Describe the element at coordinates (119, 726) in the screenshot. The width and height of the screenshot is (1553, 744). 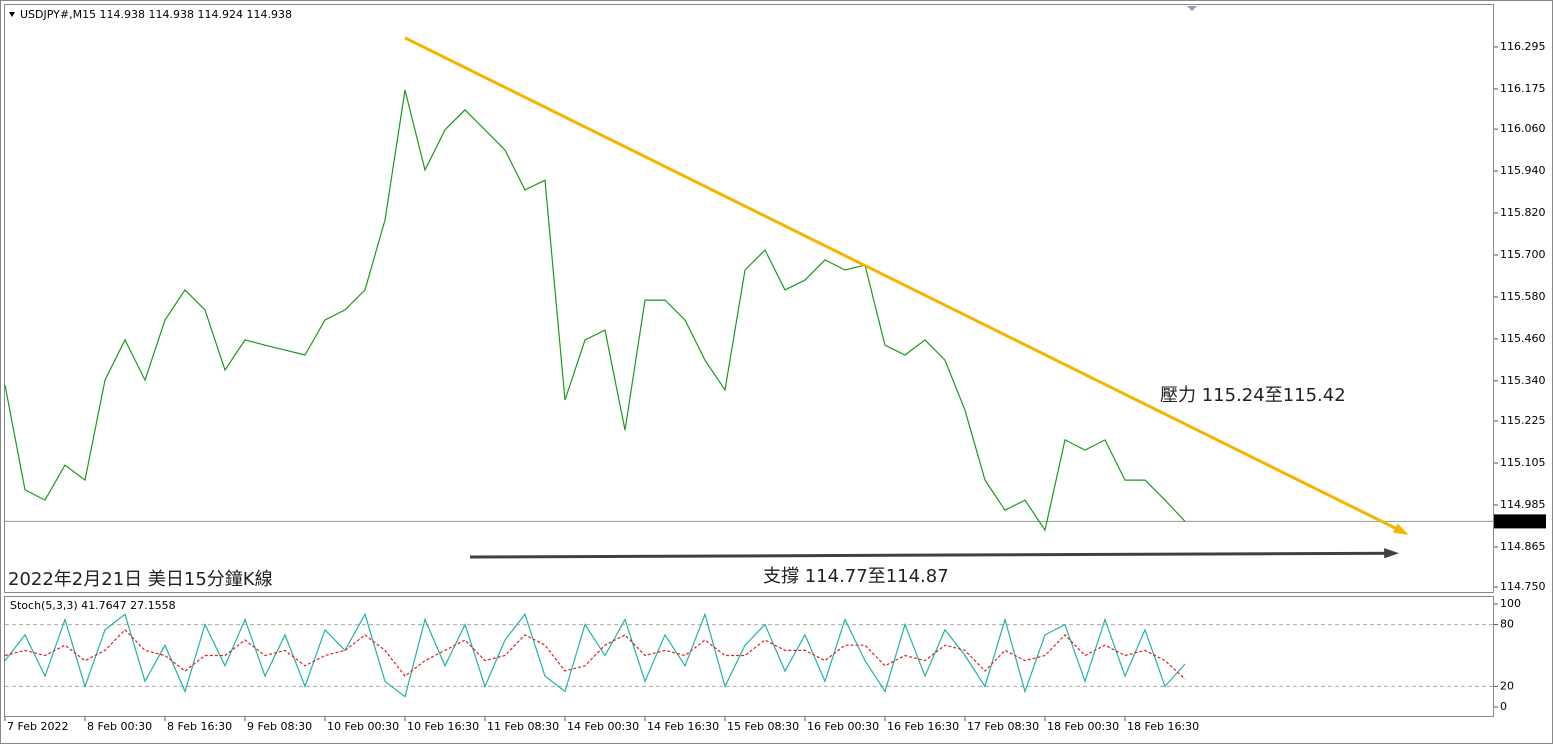
I see `x-tick-label: 8 Feb 00:30` at that location.